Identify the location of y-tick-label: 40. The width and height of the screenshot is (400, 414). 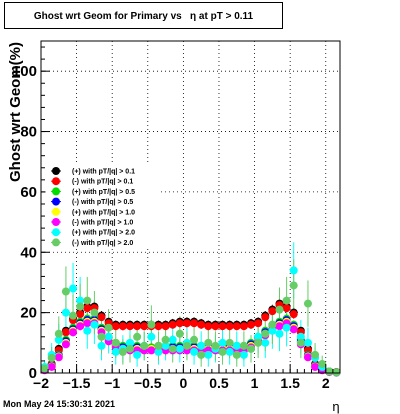
(28, 252).